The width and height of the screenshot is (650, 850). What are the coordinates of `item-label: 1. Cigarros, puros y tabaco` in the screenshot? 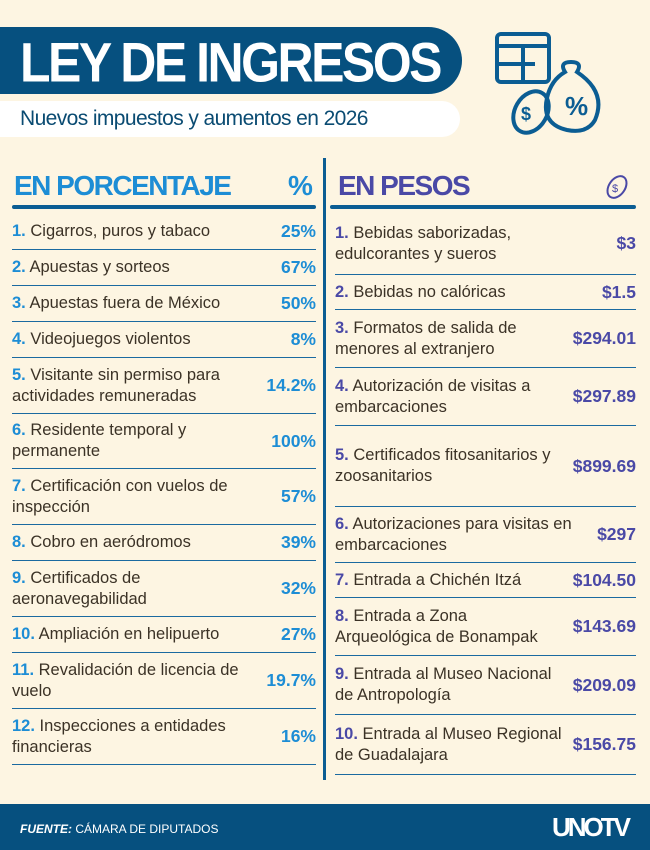 It's located at (146, 231).